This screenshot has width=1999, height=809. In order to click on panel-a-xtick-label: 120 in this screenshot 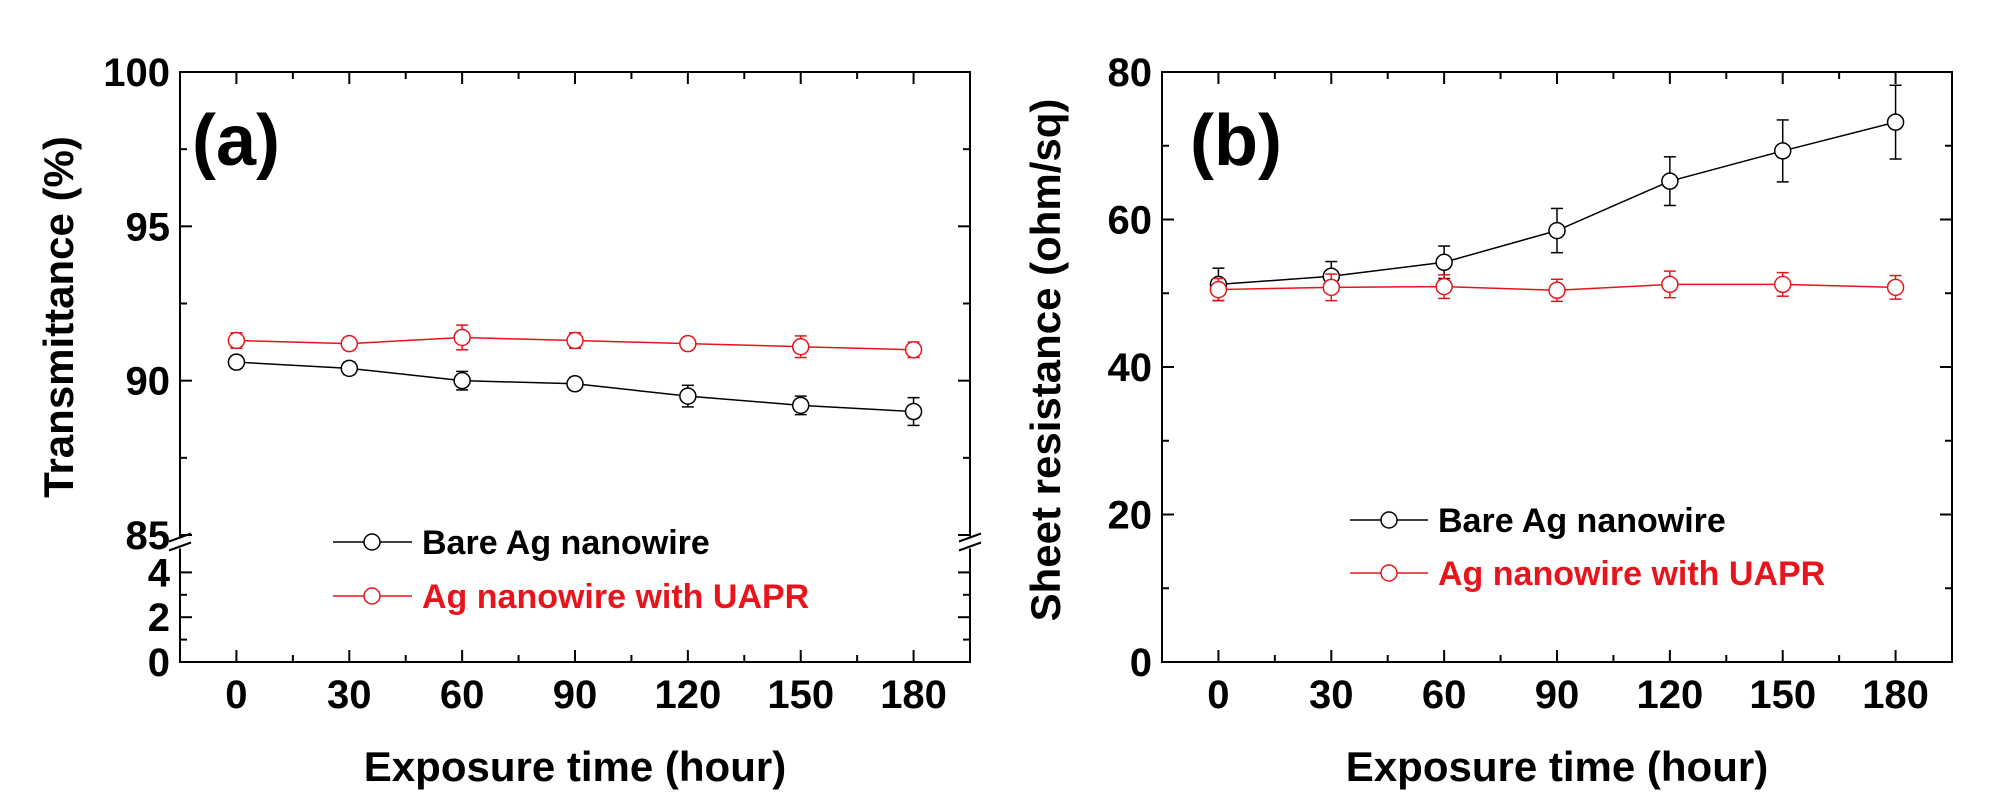, I will do `click(687, 695)`.